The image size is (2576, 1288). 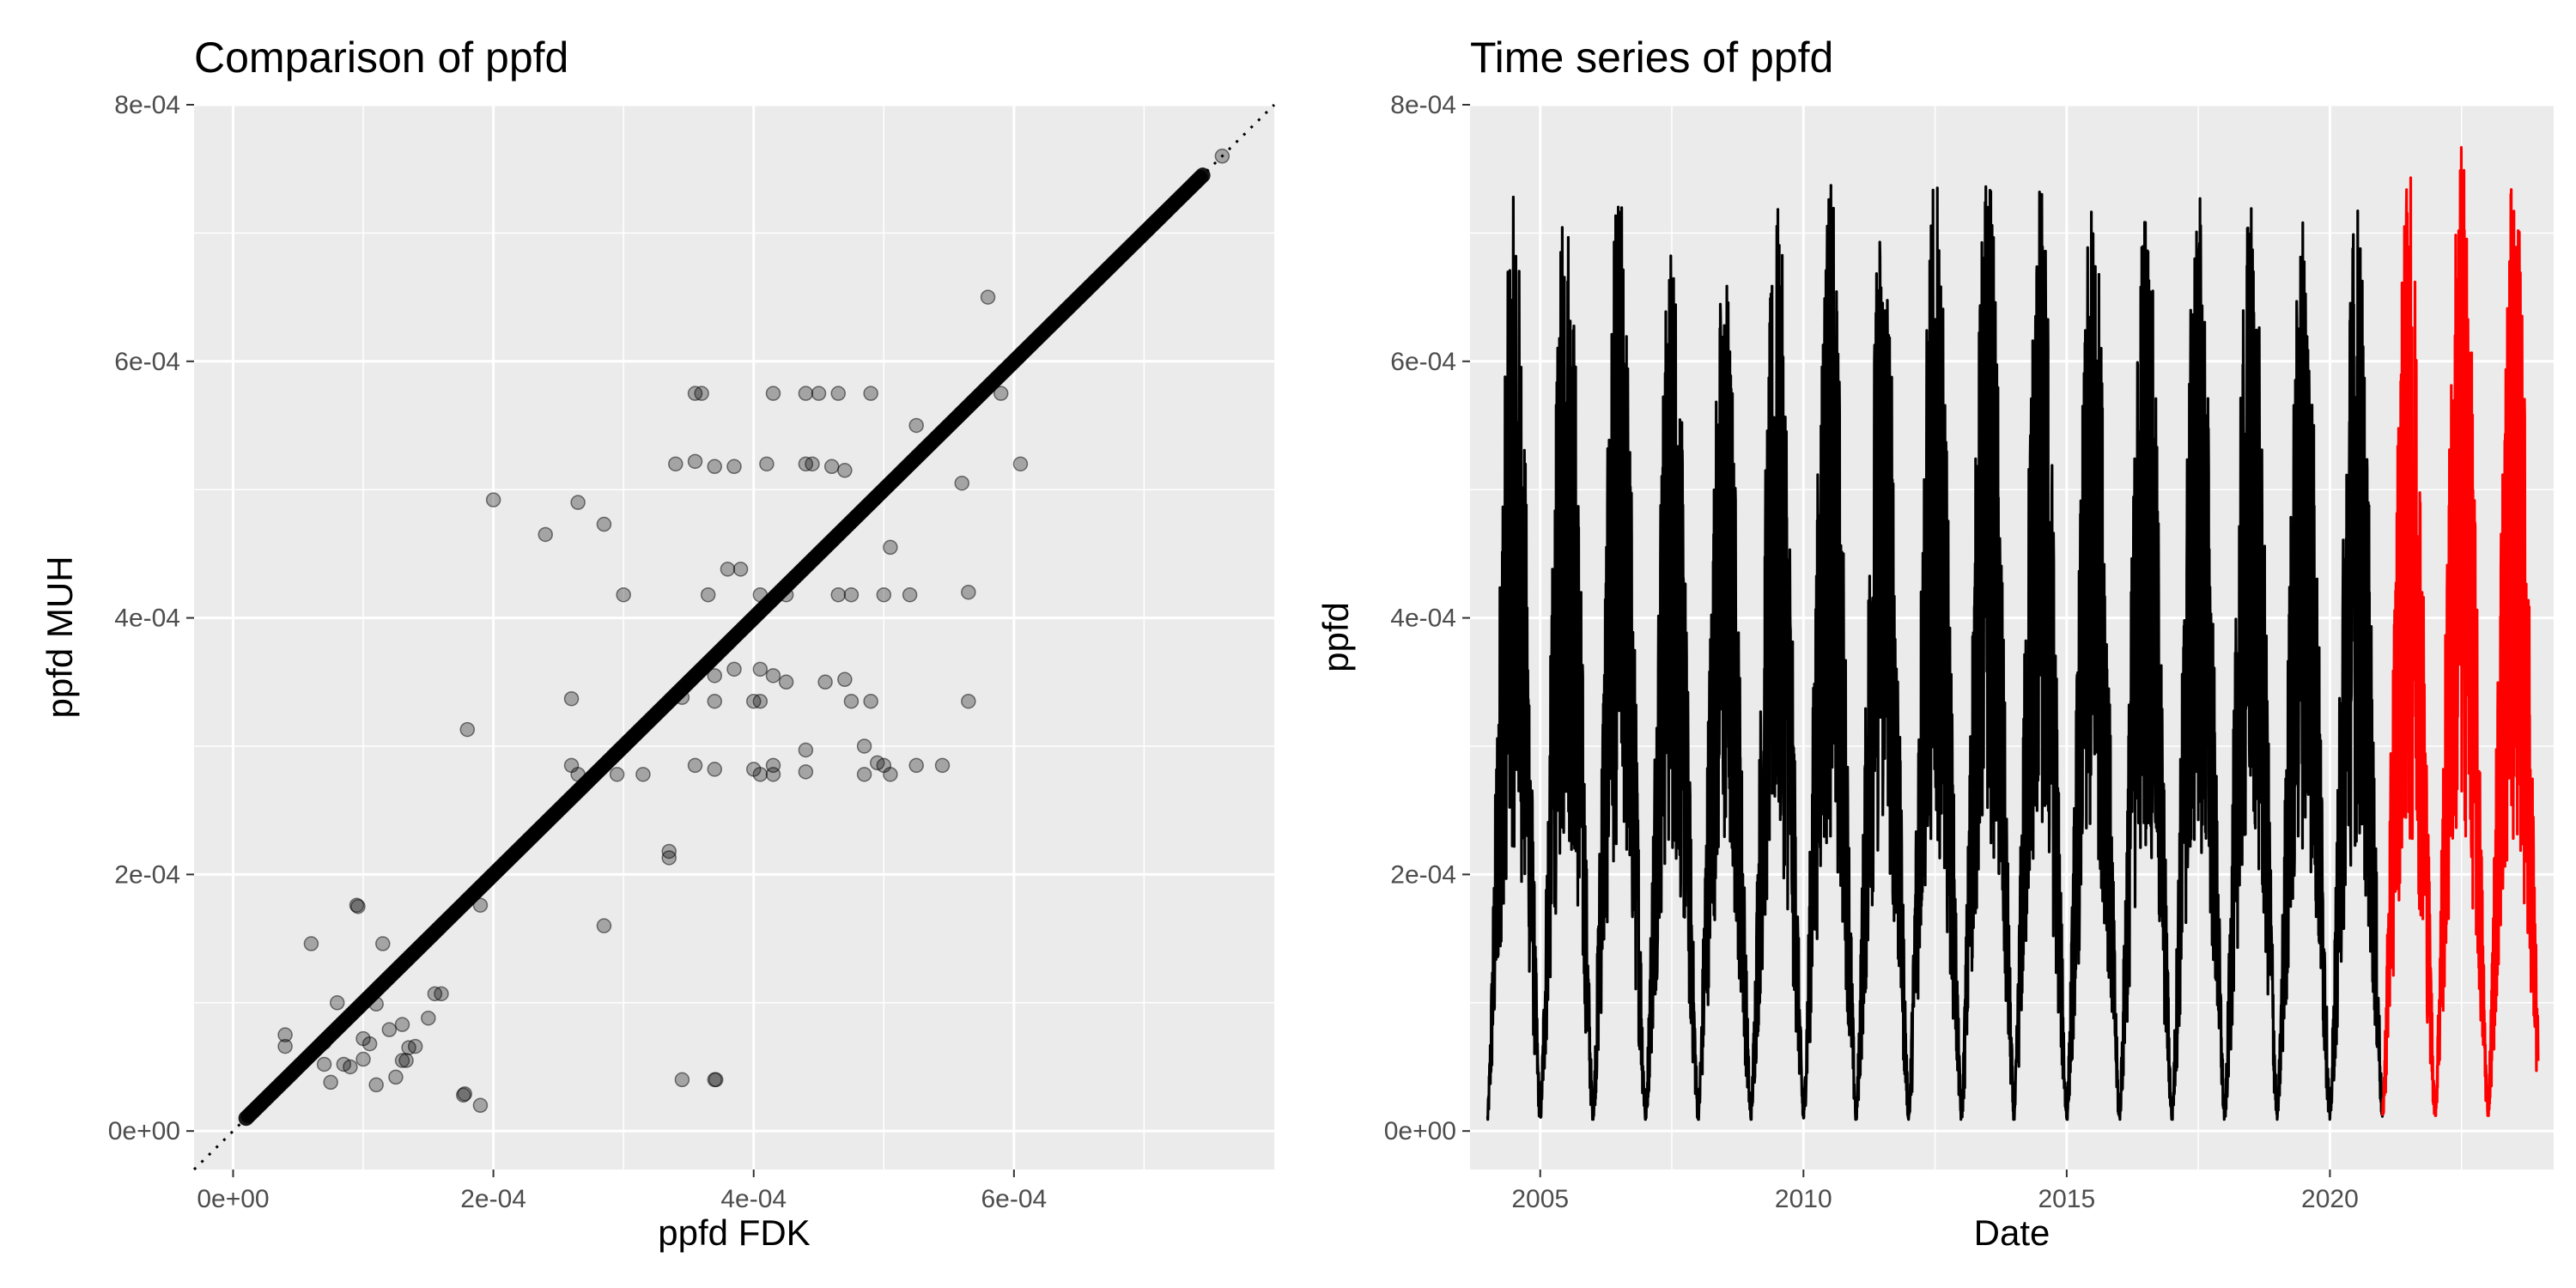 I want to click on scatter-x-tick-label: 2e-04, so click(x=493, y=1199).